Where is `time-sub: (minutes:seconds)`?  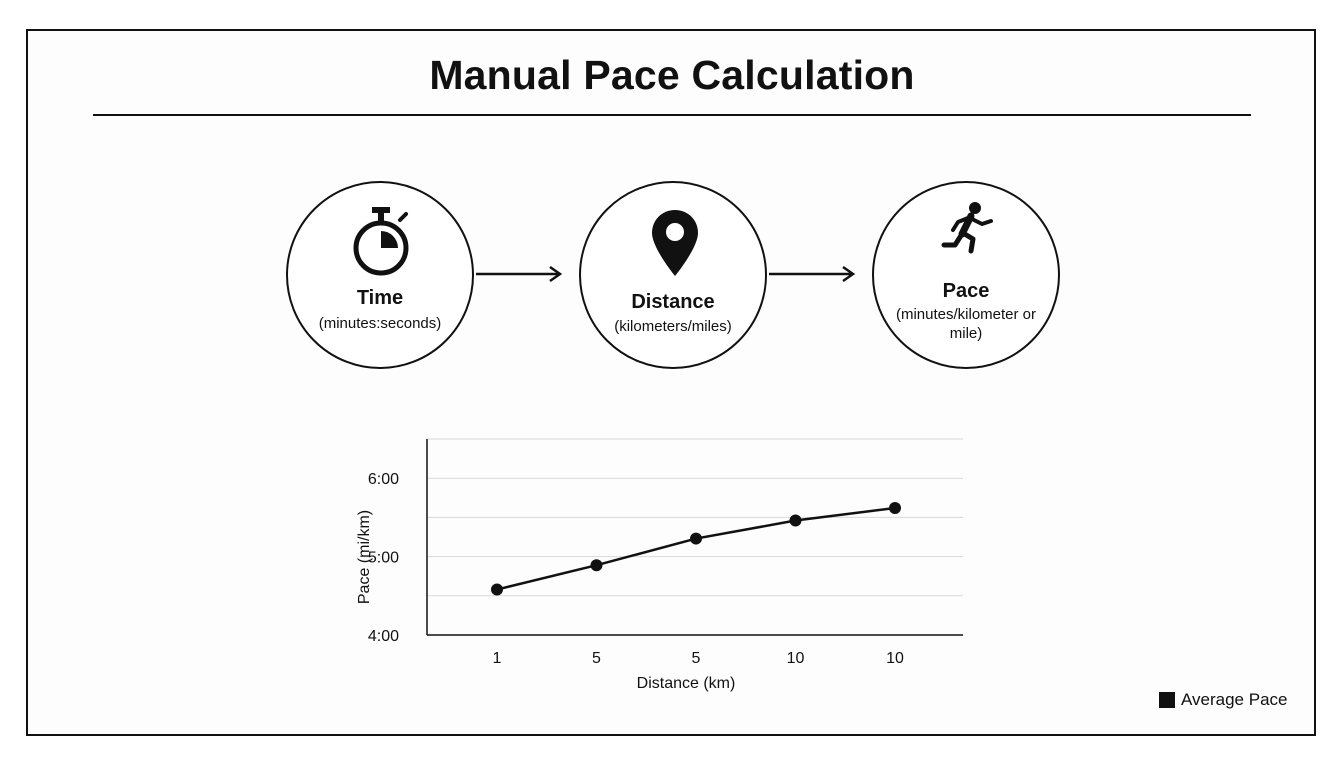
time-sub: (minutes:seconds) is located at coordinates (380, 323).